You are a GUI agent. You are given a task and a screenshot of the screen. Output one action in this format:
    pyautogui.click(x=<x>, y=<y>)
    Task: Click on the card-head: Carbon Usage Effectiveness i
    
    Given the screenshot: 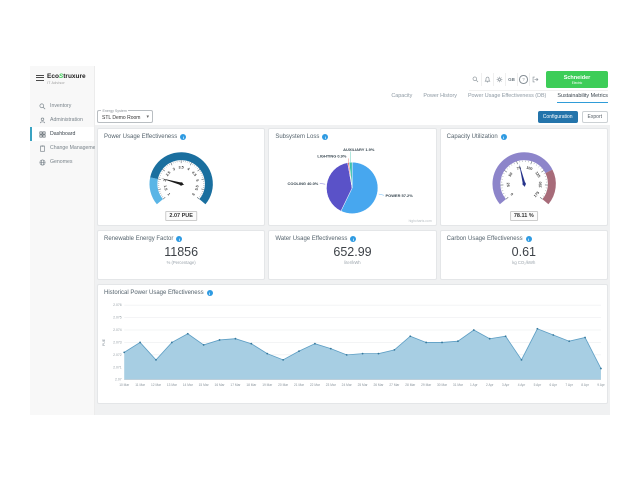 What is the action you would take?
    pyautogui.click(x=524, y=237)
    